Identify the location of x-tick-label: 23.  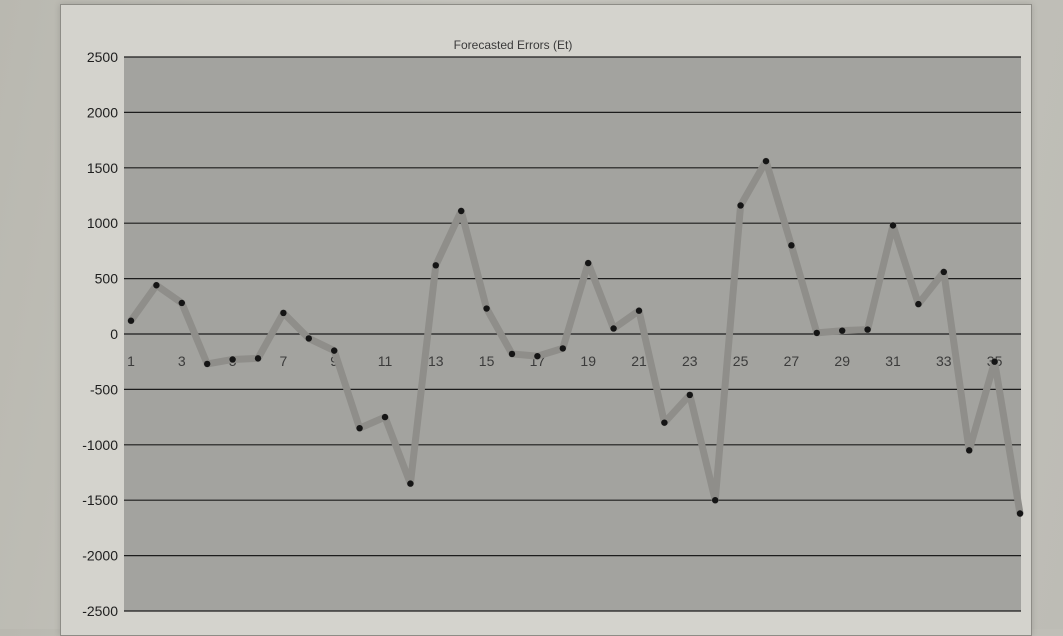
(690, 361).